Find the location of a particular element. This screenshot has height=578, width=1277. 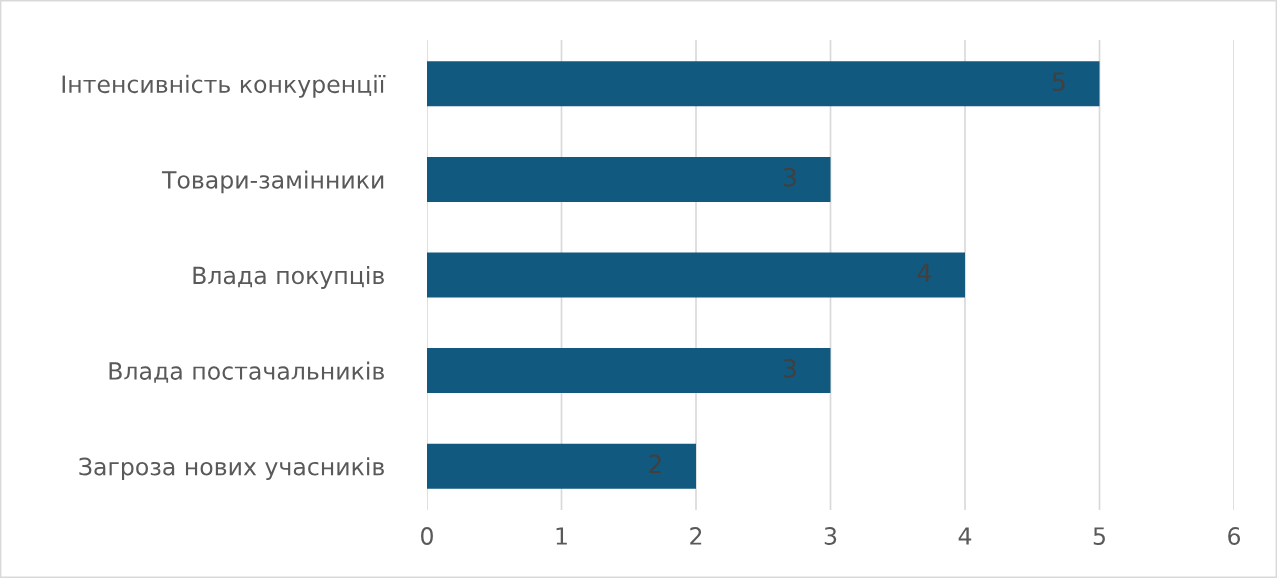

y-tick-label: Влада покупців is located at coordinates (288, 277).